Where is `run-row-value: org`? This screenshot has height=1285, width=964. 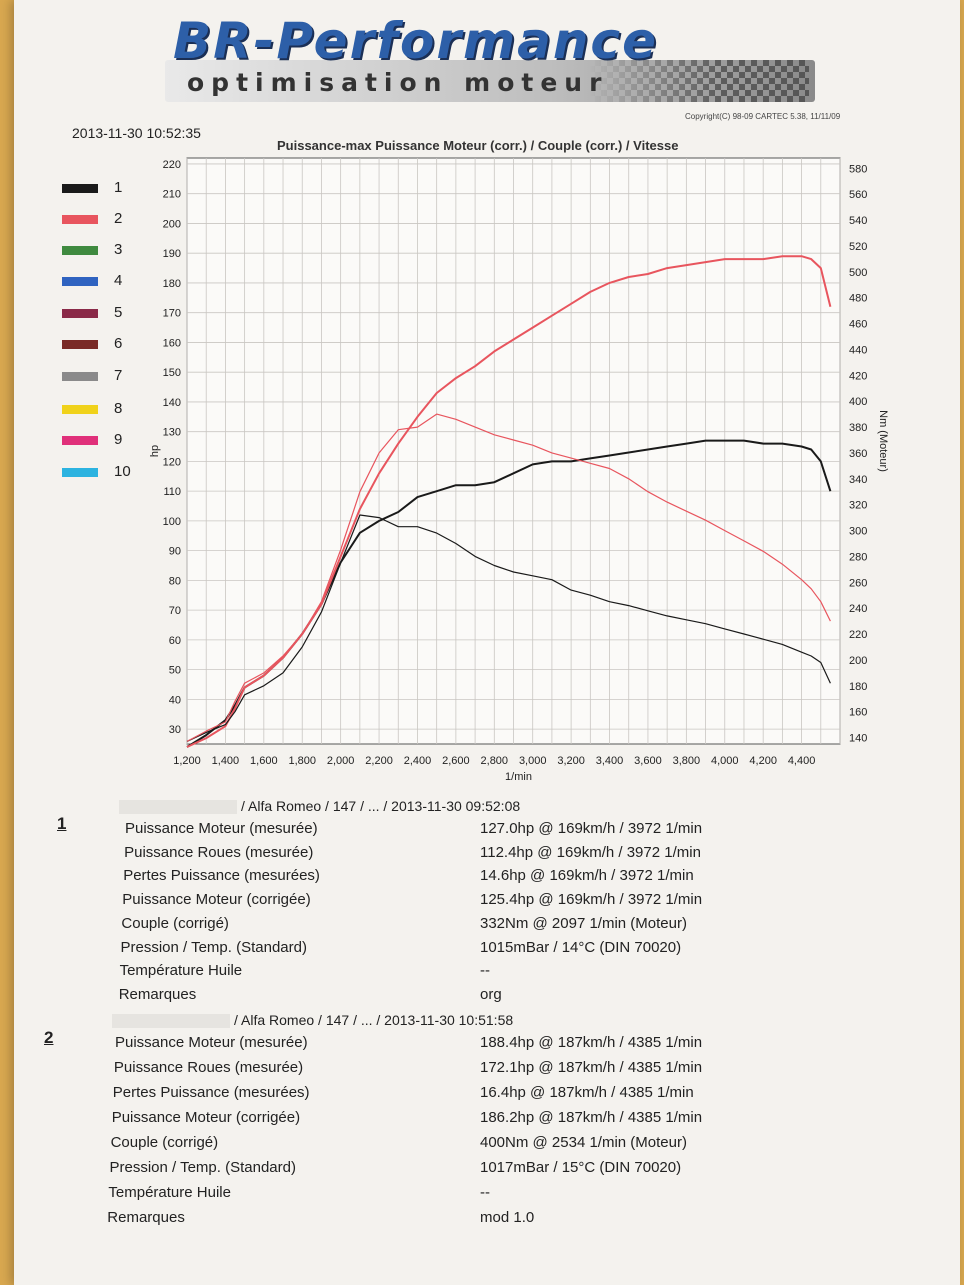 run-row-value: org is located at coordinates (491, 994).